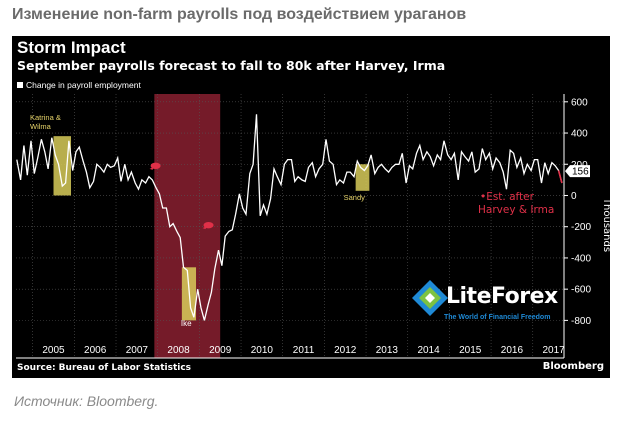 Image resolution: width=625 pixels, height=429 pixels. What do you see at coordinates (45, 117) in the screenshot?
I see `label-katrina-wilma-0: Katrina &` at bounding box center [45, 117].